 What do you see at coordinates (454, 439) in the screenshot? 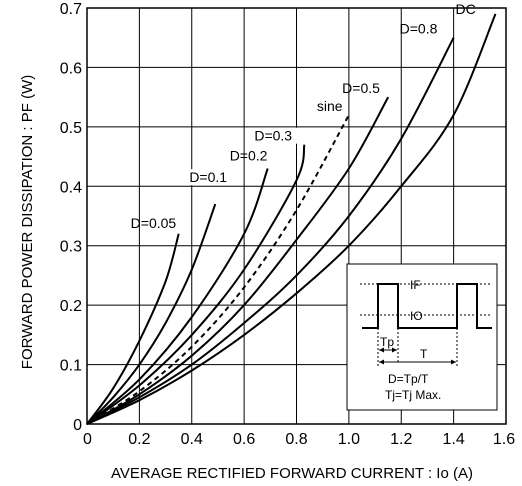
I see `x-tick-label: 1.4` at bounding box center [454, 439].